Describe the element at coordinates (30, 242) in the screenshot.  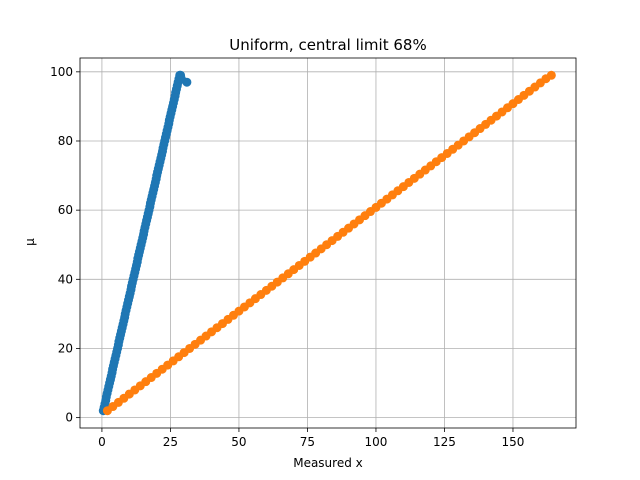
I see `y-axis-label: μ` at that location.